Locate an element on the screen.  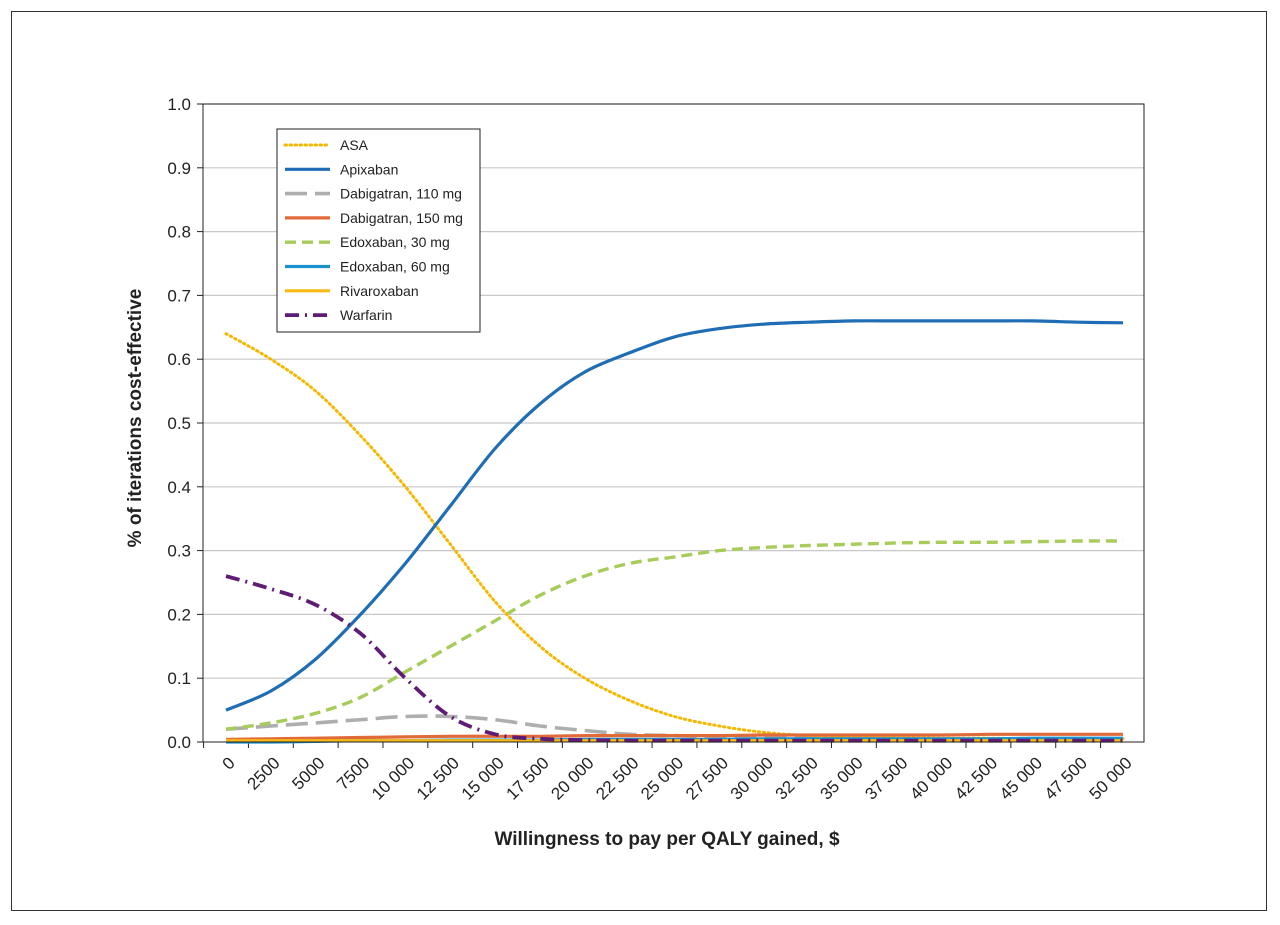
series-line-dabigatran-150-mg is located at coordinates (674, 737).